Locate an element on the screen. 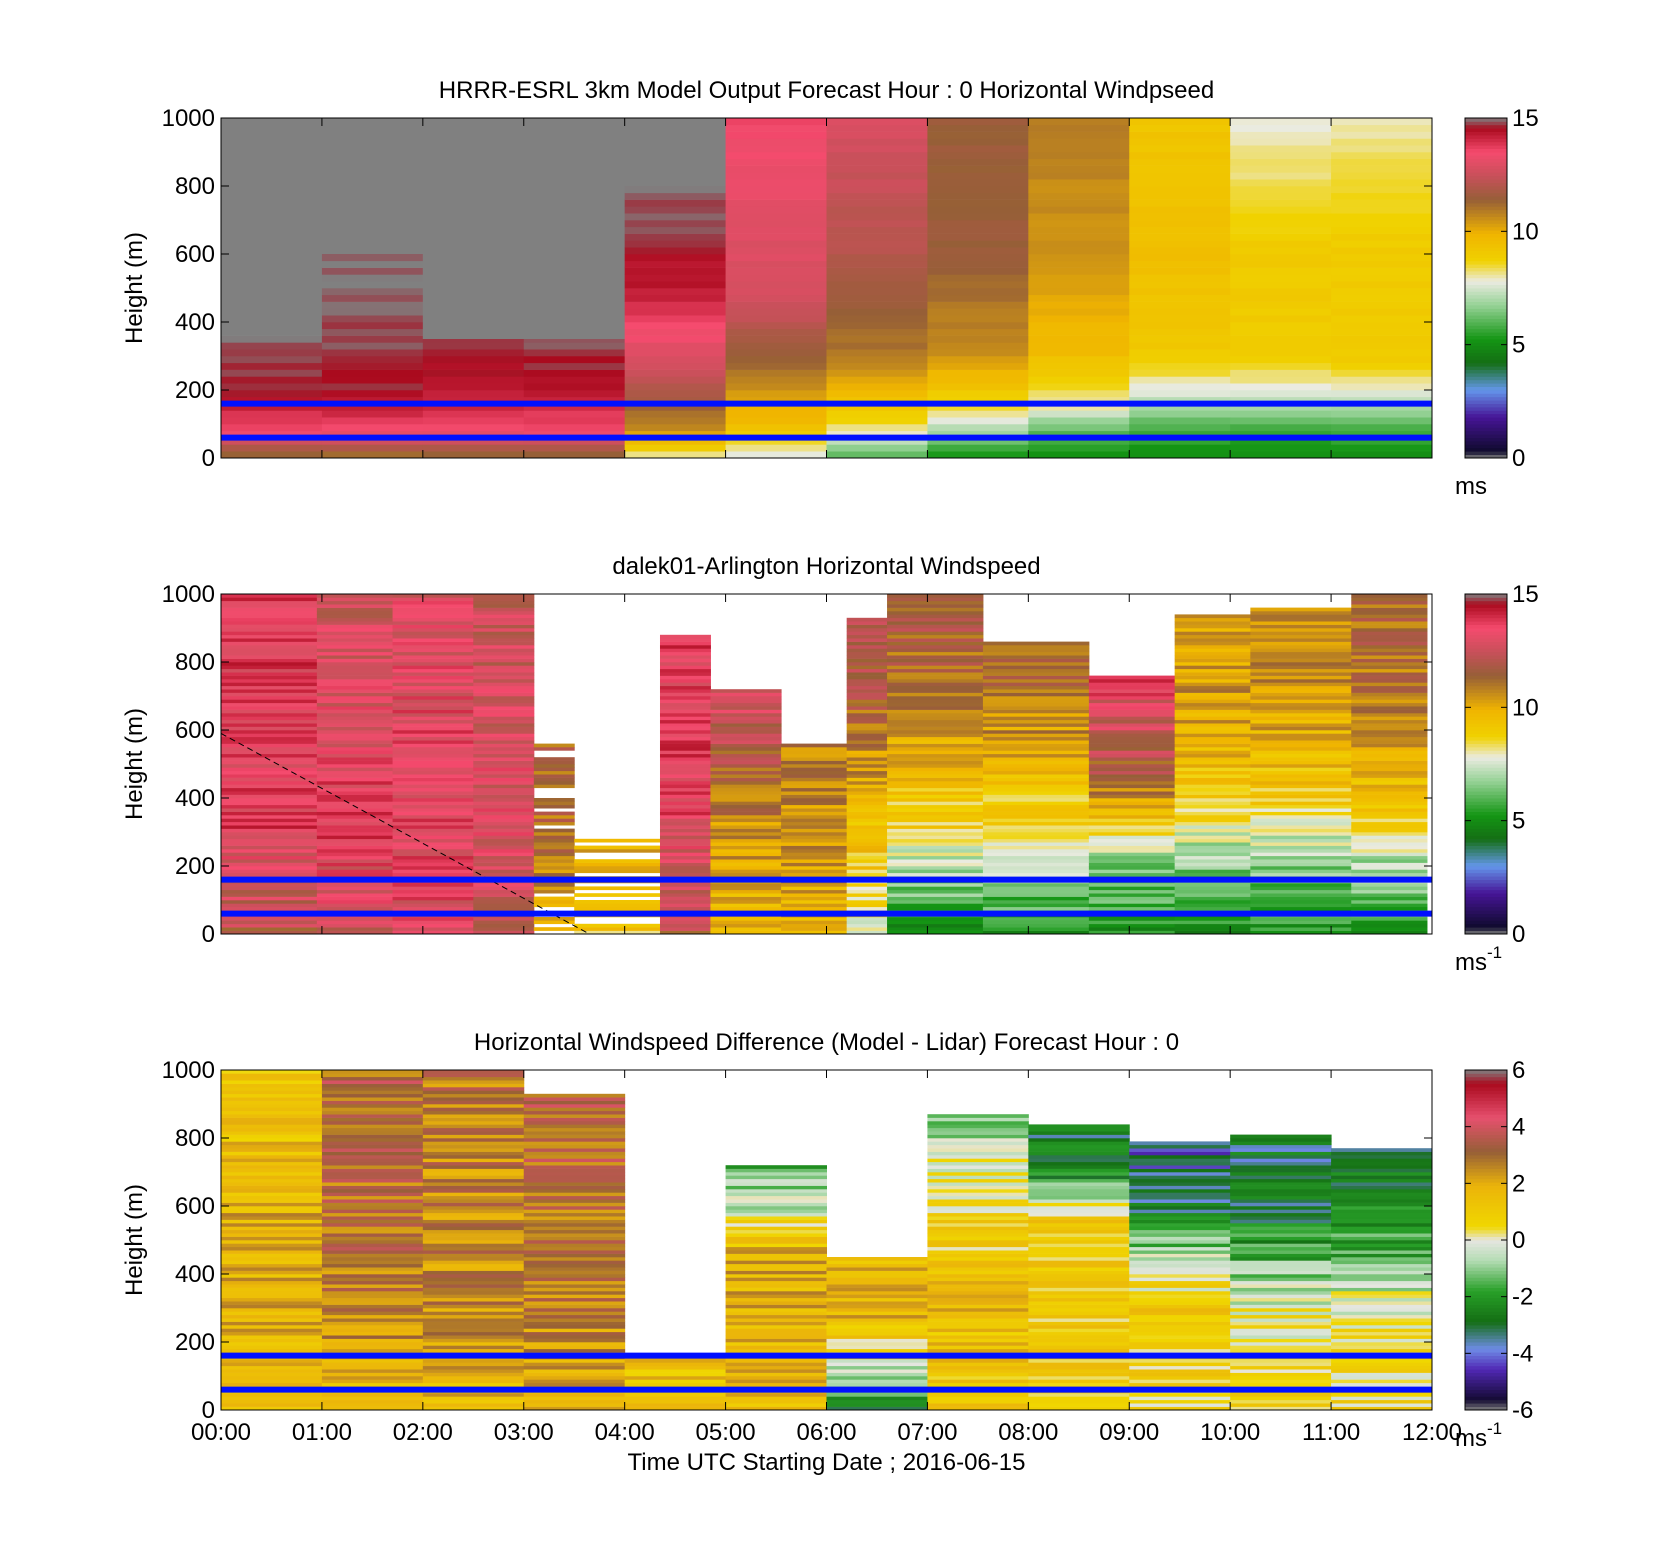  y-tick-label: 400 is located at coordinates (195, 1274).